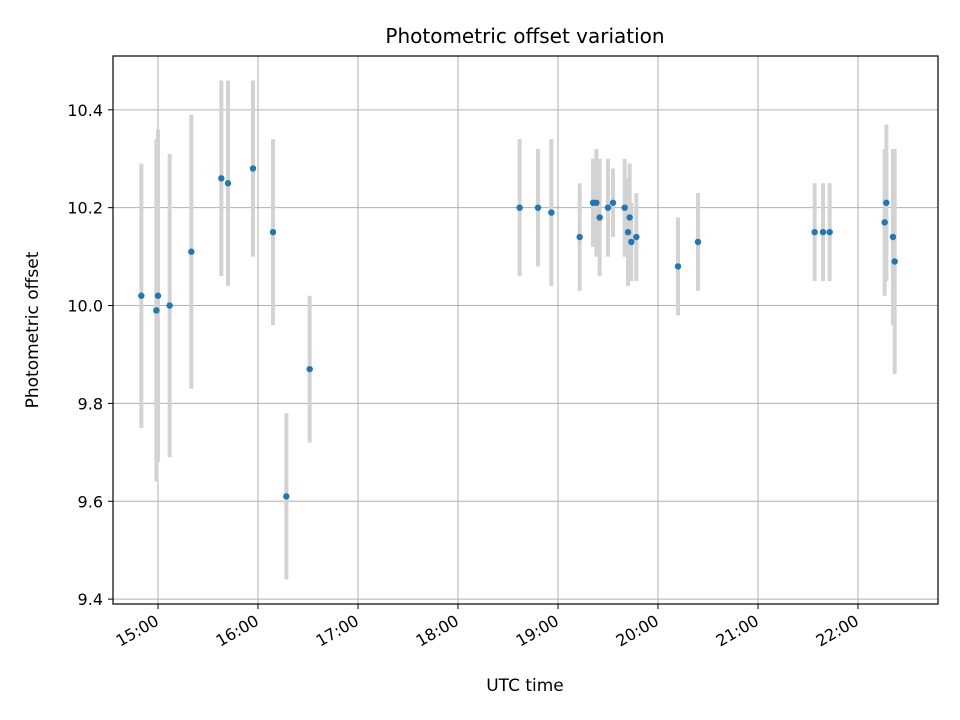  What do you see at coordinates (524, 36) in the screenshot?
I see `chart-title: Photometric offset variation` at bounding box center [524, 36].